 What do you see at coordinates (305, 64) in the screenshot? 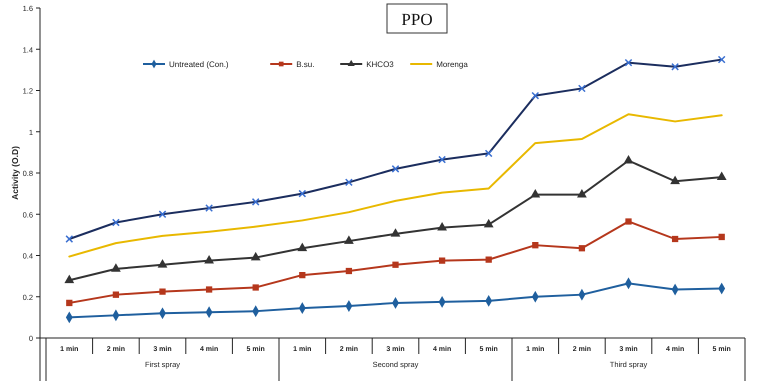
I see `legend-label: B.su.` at bounding box center [305, 64].